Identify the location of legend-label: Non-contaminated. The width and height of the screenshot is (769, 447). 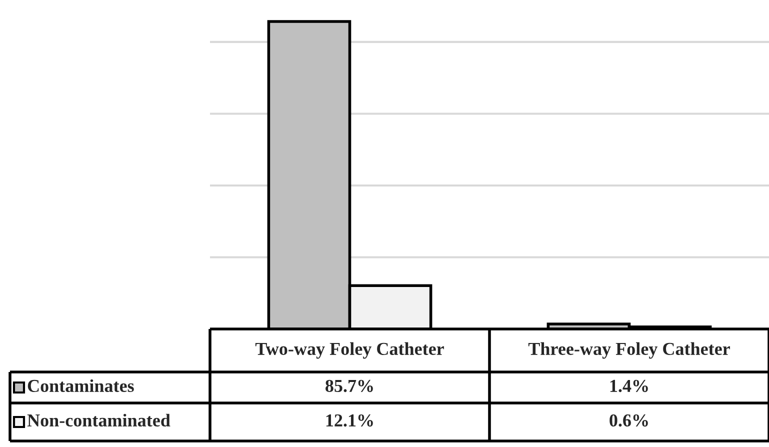
(98, 420).